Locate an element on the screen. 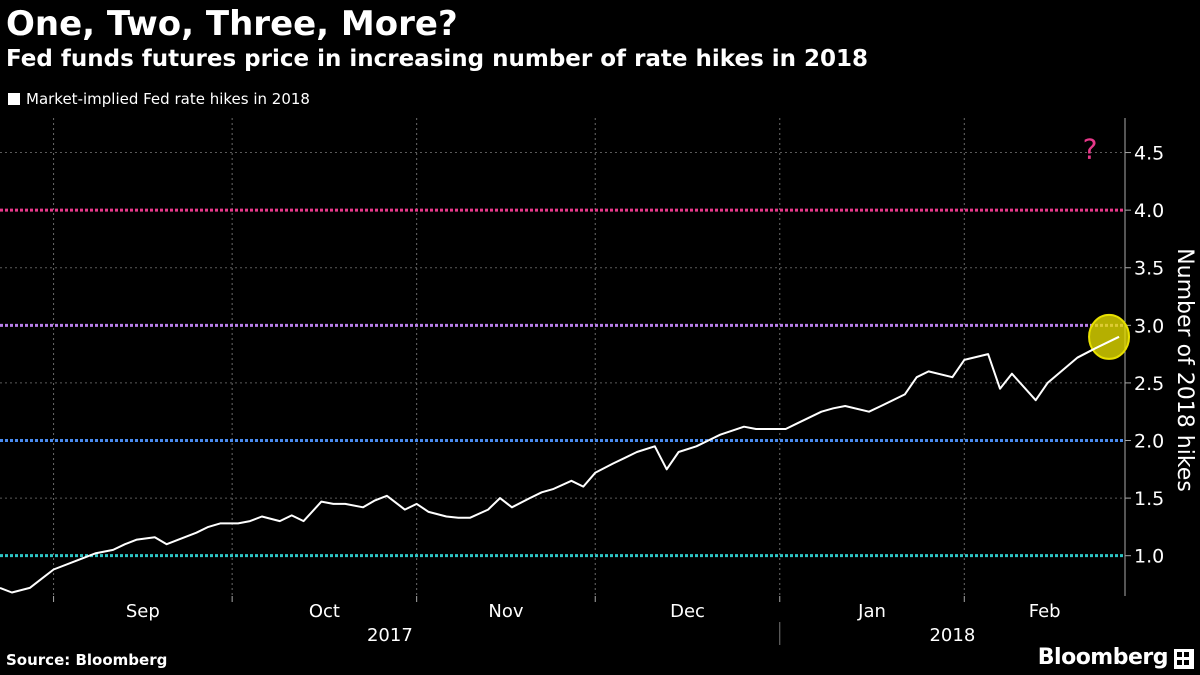 The width and height of the screenshot is (1200, 675). source-note: Source: Bloomberg is located at coordinates (87, 660).